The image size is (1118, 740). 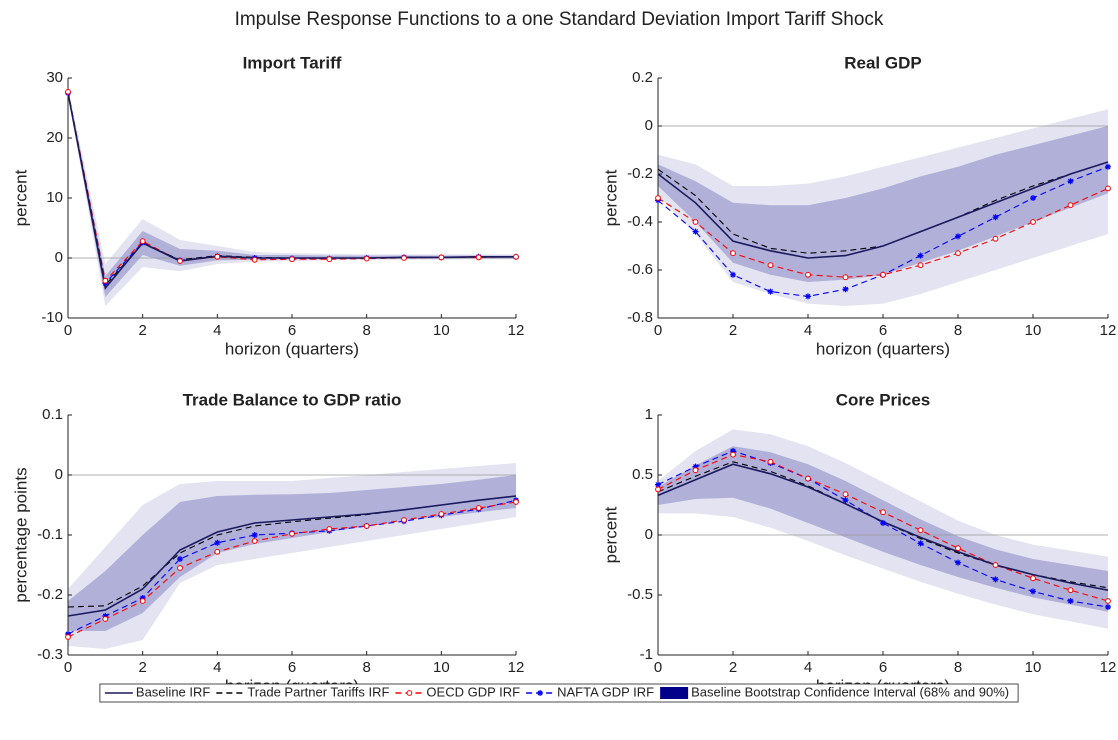 I want to click on subplot-title: Import Tariff, so click(x=292, y=62).